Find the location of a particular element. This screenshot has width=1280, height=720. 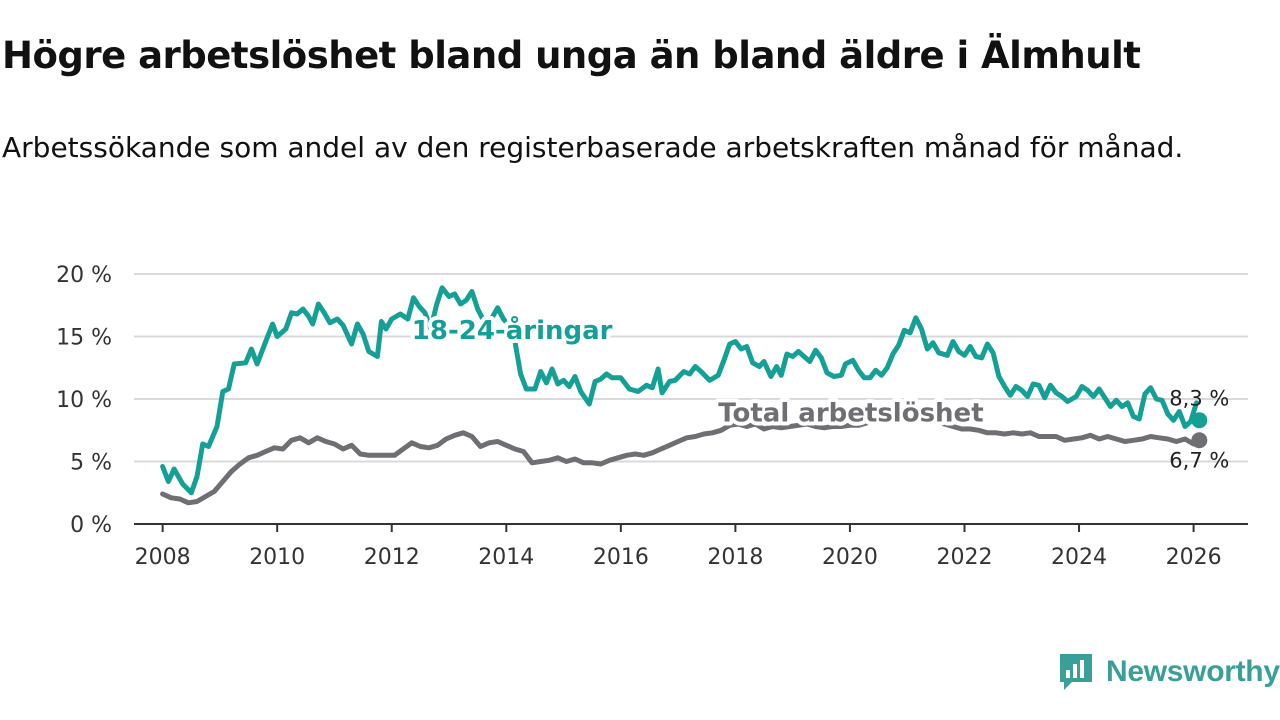

x-tick-label: 2012 is located at coordinates (392, 557).